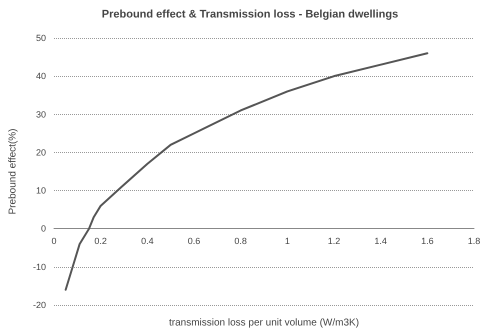 Image resolution: width=500 pixels, height=336 pixels. Describe the element at coordinates (100, 241) in the screenshot. I see `x-tick-label: 0.2` at that location.